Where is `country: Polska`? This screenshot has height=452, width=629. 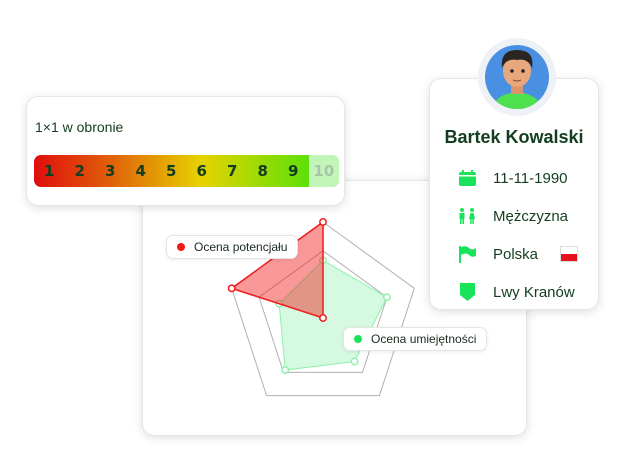 country: Polska is located at coordinates (516, 254).